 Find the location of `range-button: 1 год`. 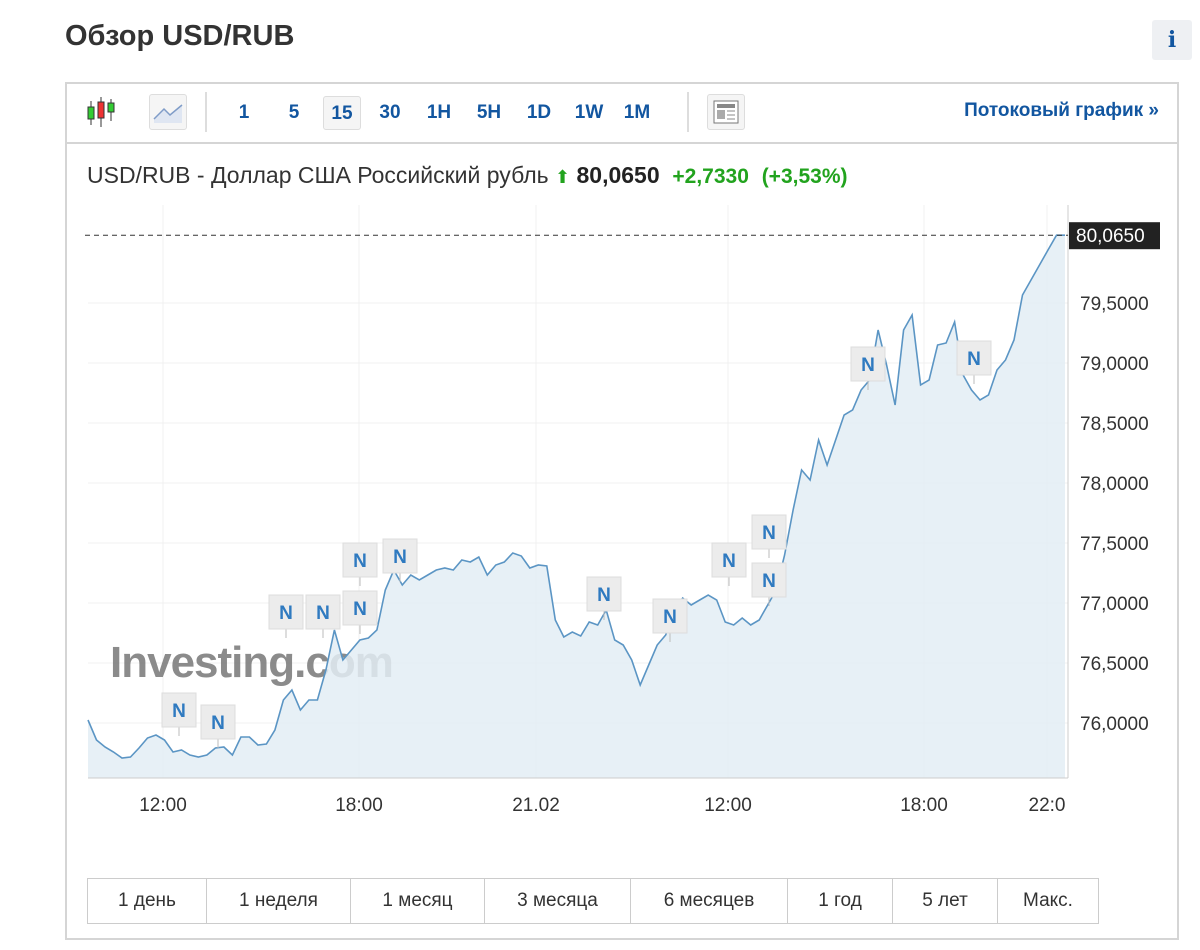

range-button: 1 год is located at coordinates (840, 901).